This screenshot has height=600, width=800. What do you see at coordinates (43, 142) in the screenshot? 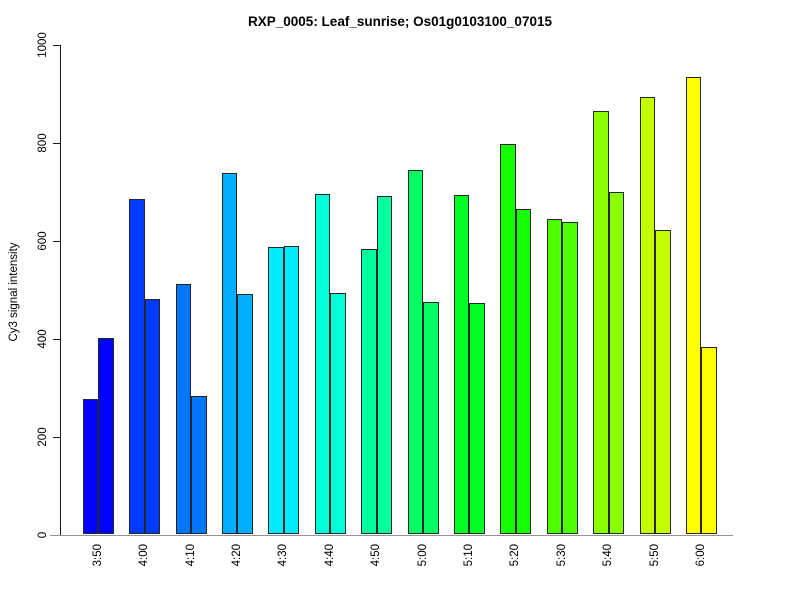
I see `y-tick-label: 800` at bounding box center [43, 142].